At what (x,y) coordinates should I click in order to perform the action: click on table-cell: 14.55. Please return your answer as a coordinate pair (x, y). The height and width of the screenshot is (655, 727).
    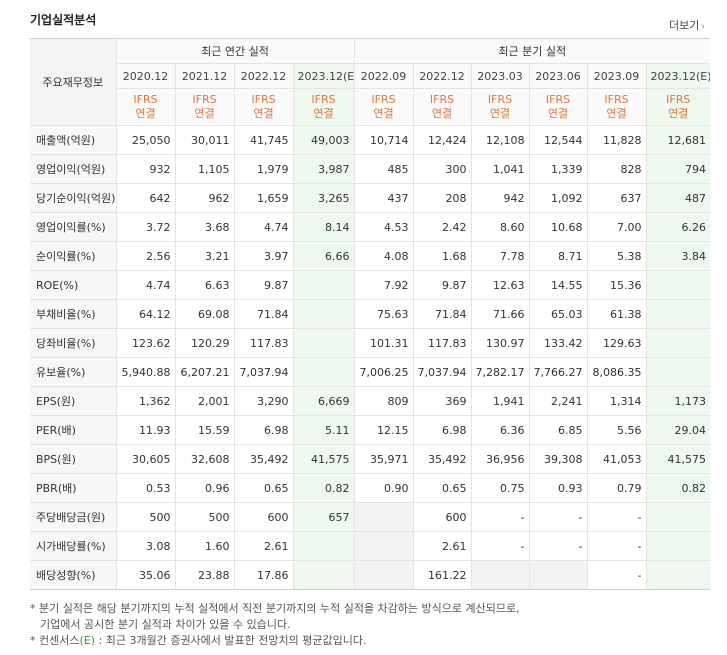
    Looking at the image, I should click on (558, 285).